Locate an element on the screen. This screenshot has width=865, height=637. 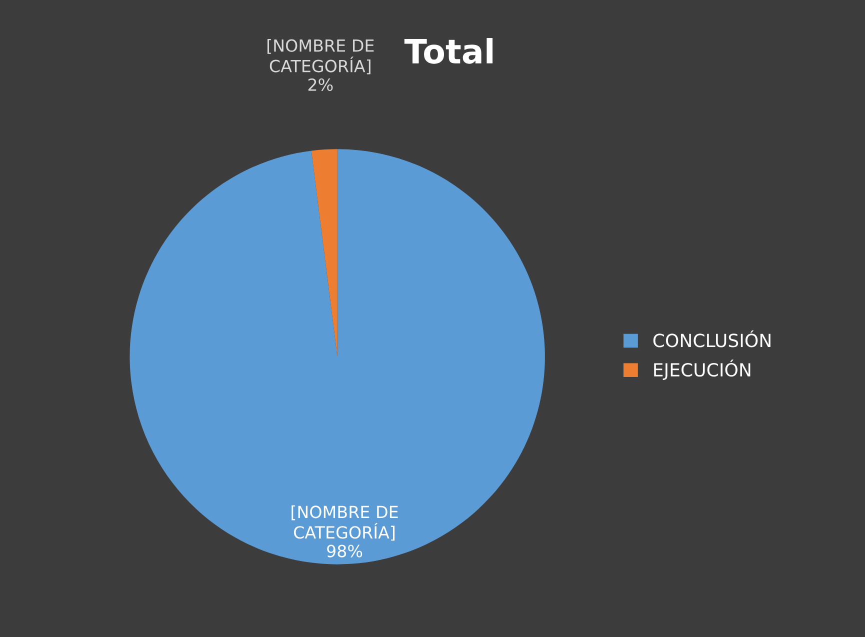
data-label: [NOMBRE DE CATEGORÍA] 2% is located at coordinates (320, 65).